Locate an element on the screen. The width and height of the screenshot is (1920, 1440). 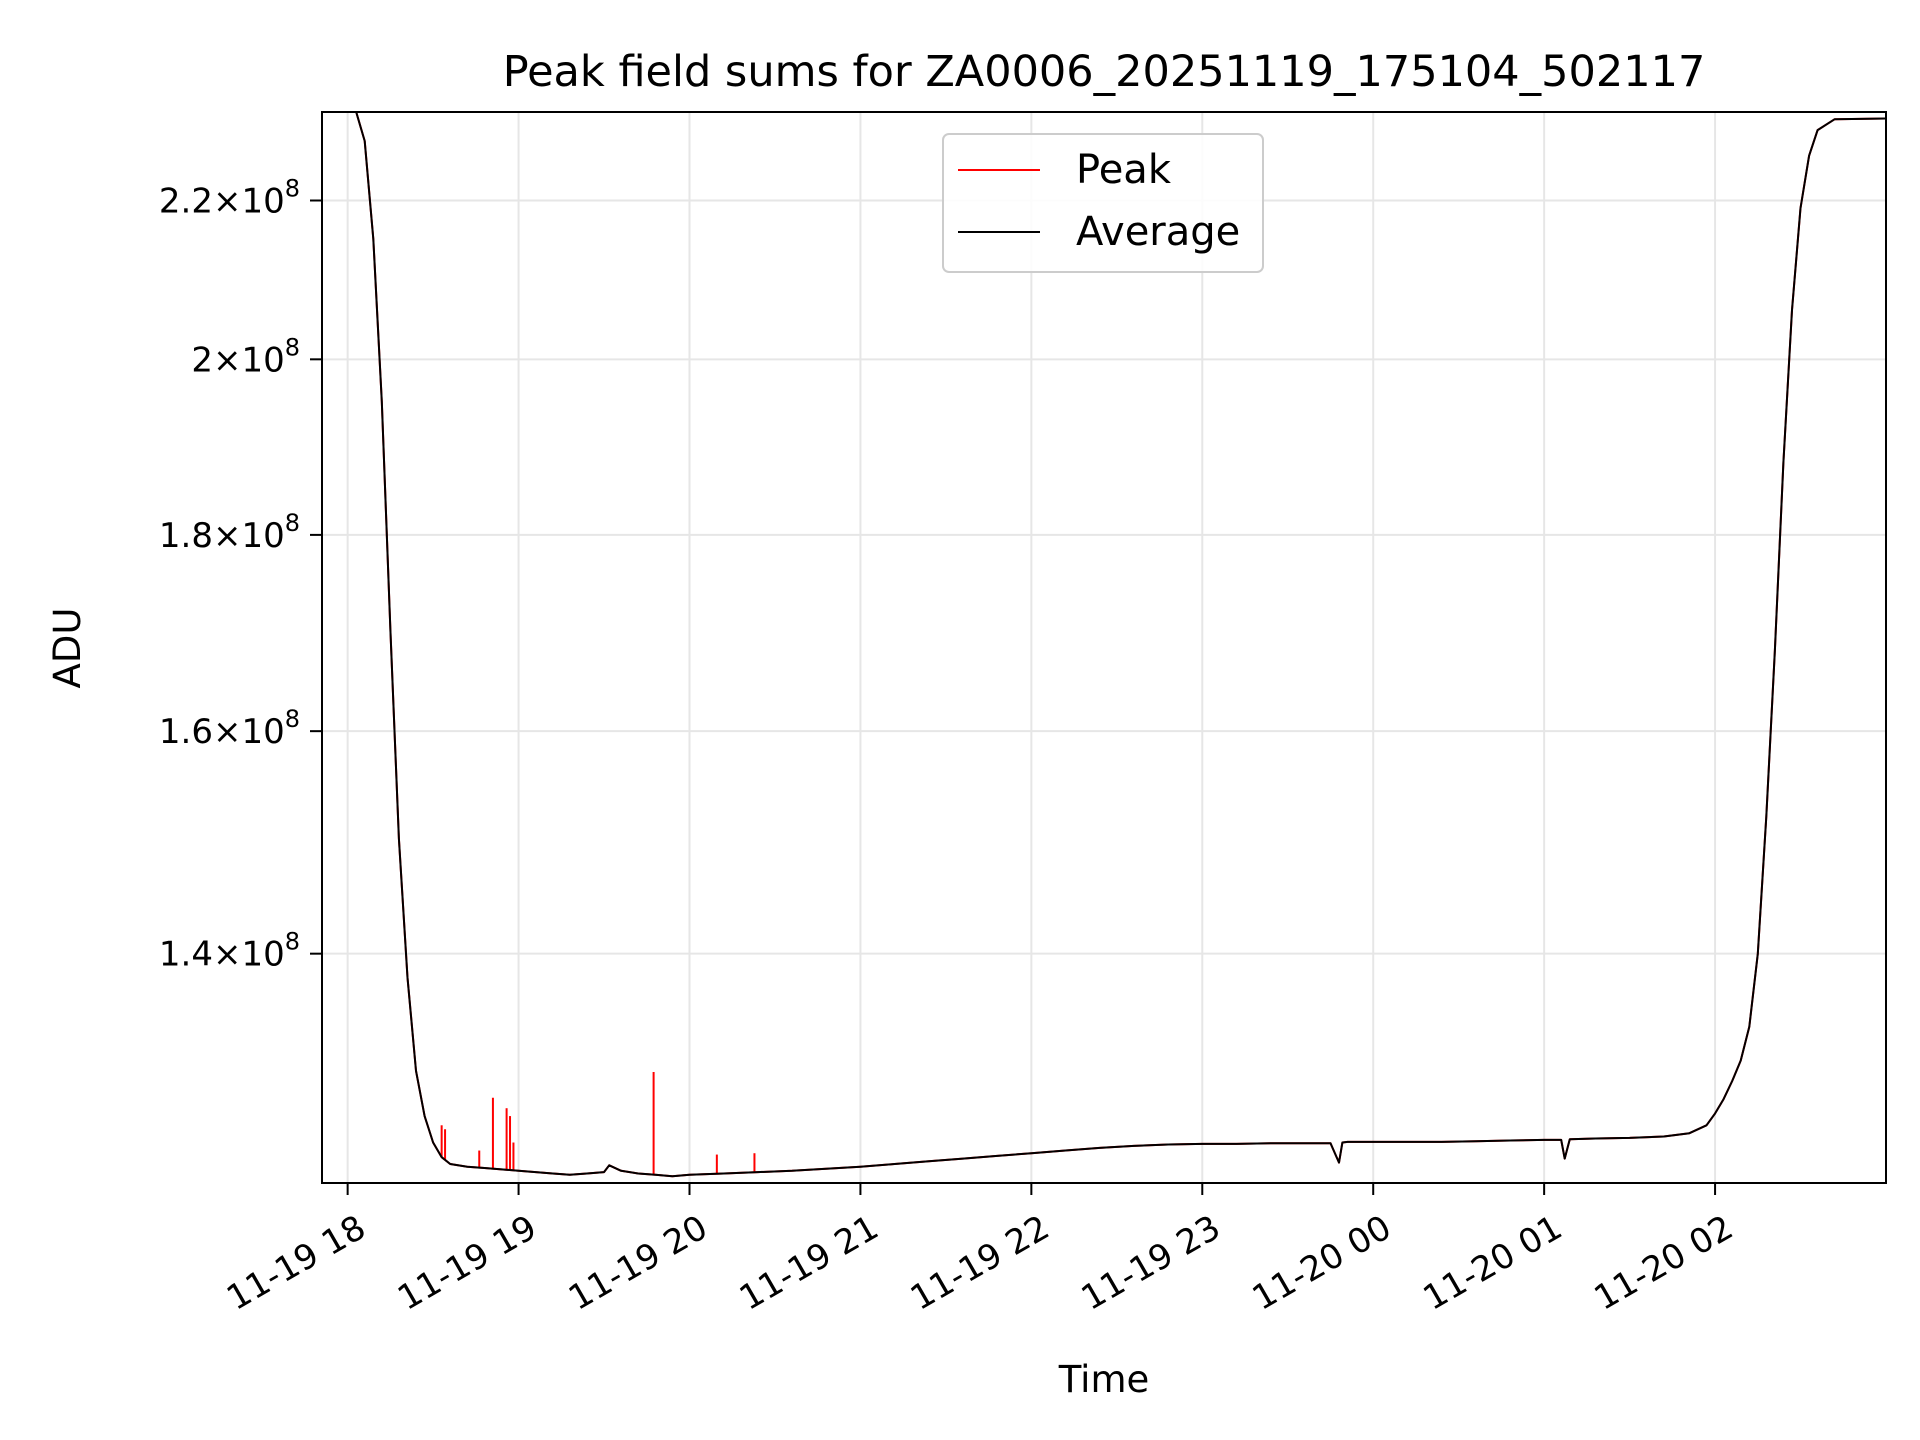
y-tick-text: 1.4×10⁸ is located at coordinates (229, 951).